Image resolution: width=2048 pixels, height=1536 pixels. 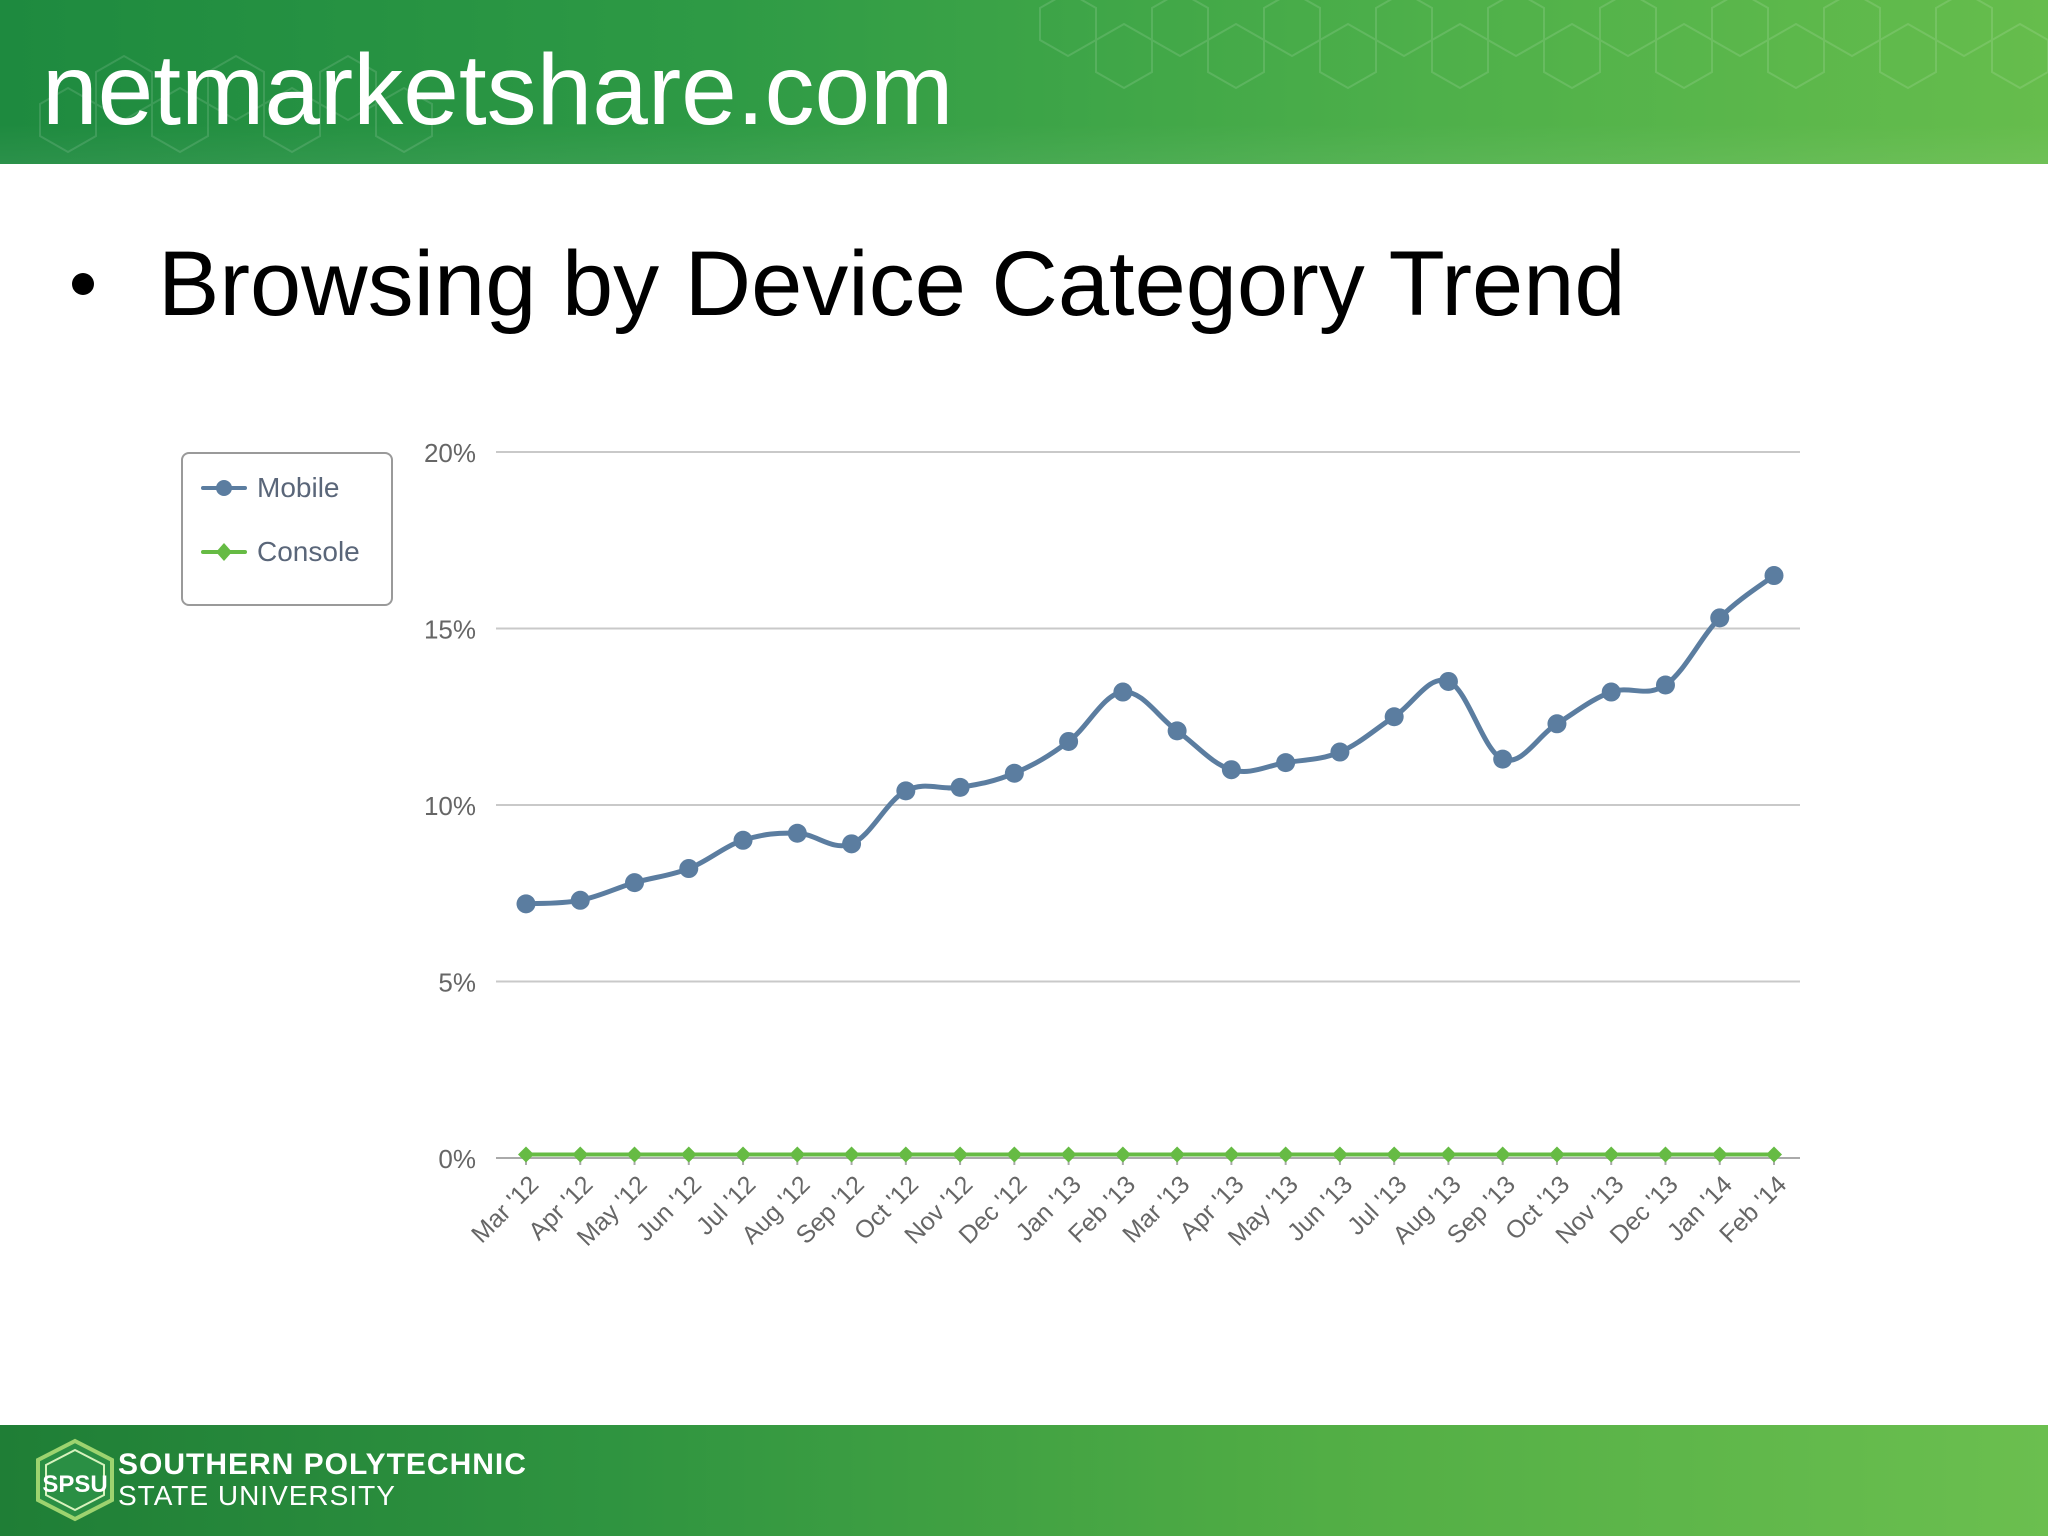 I want to click on legend-label-console: Console, so click(x=308, y=551).